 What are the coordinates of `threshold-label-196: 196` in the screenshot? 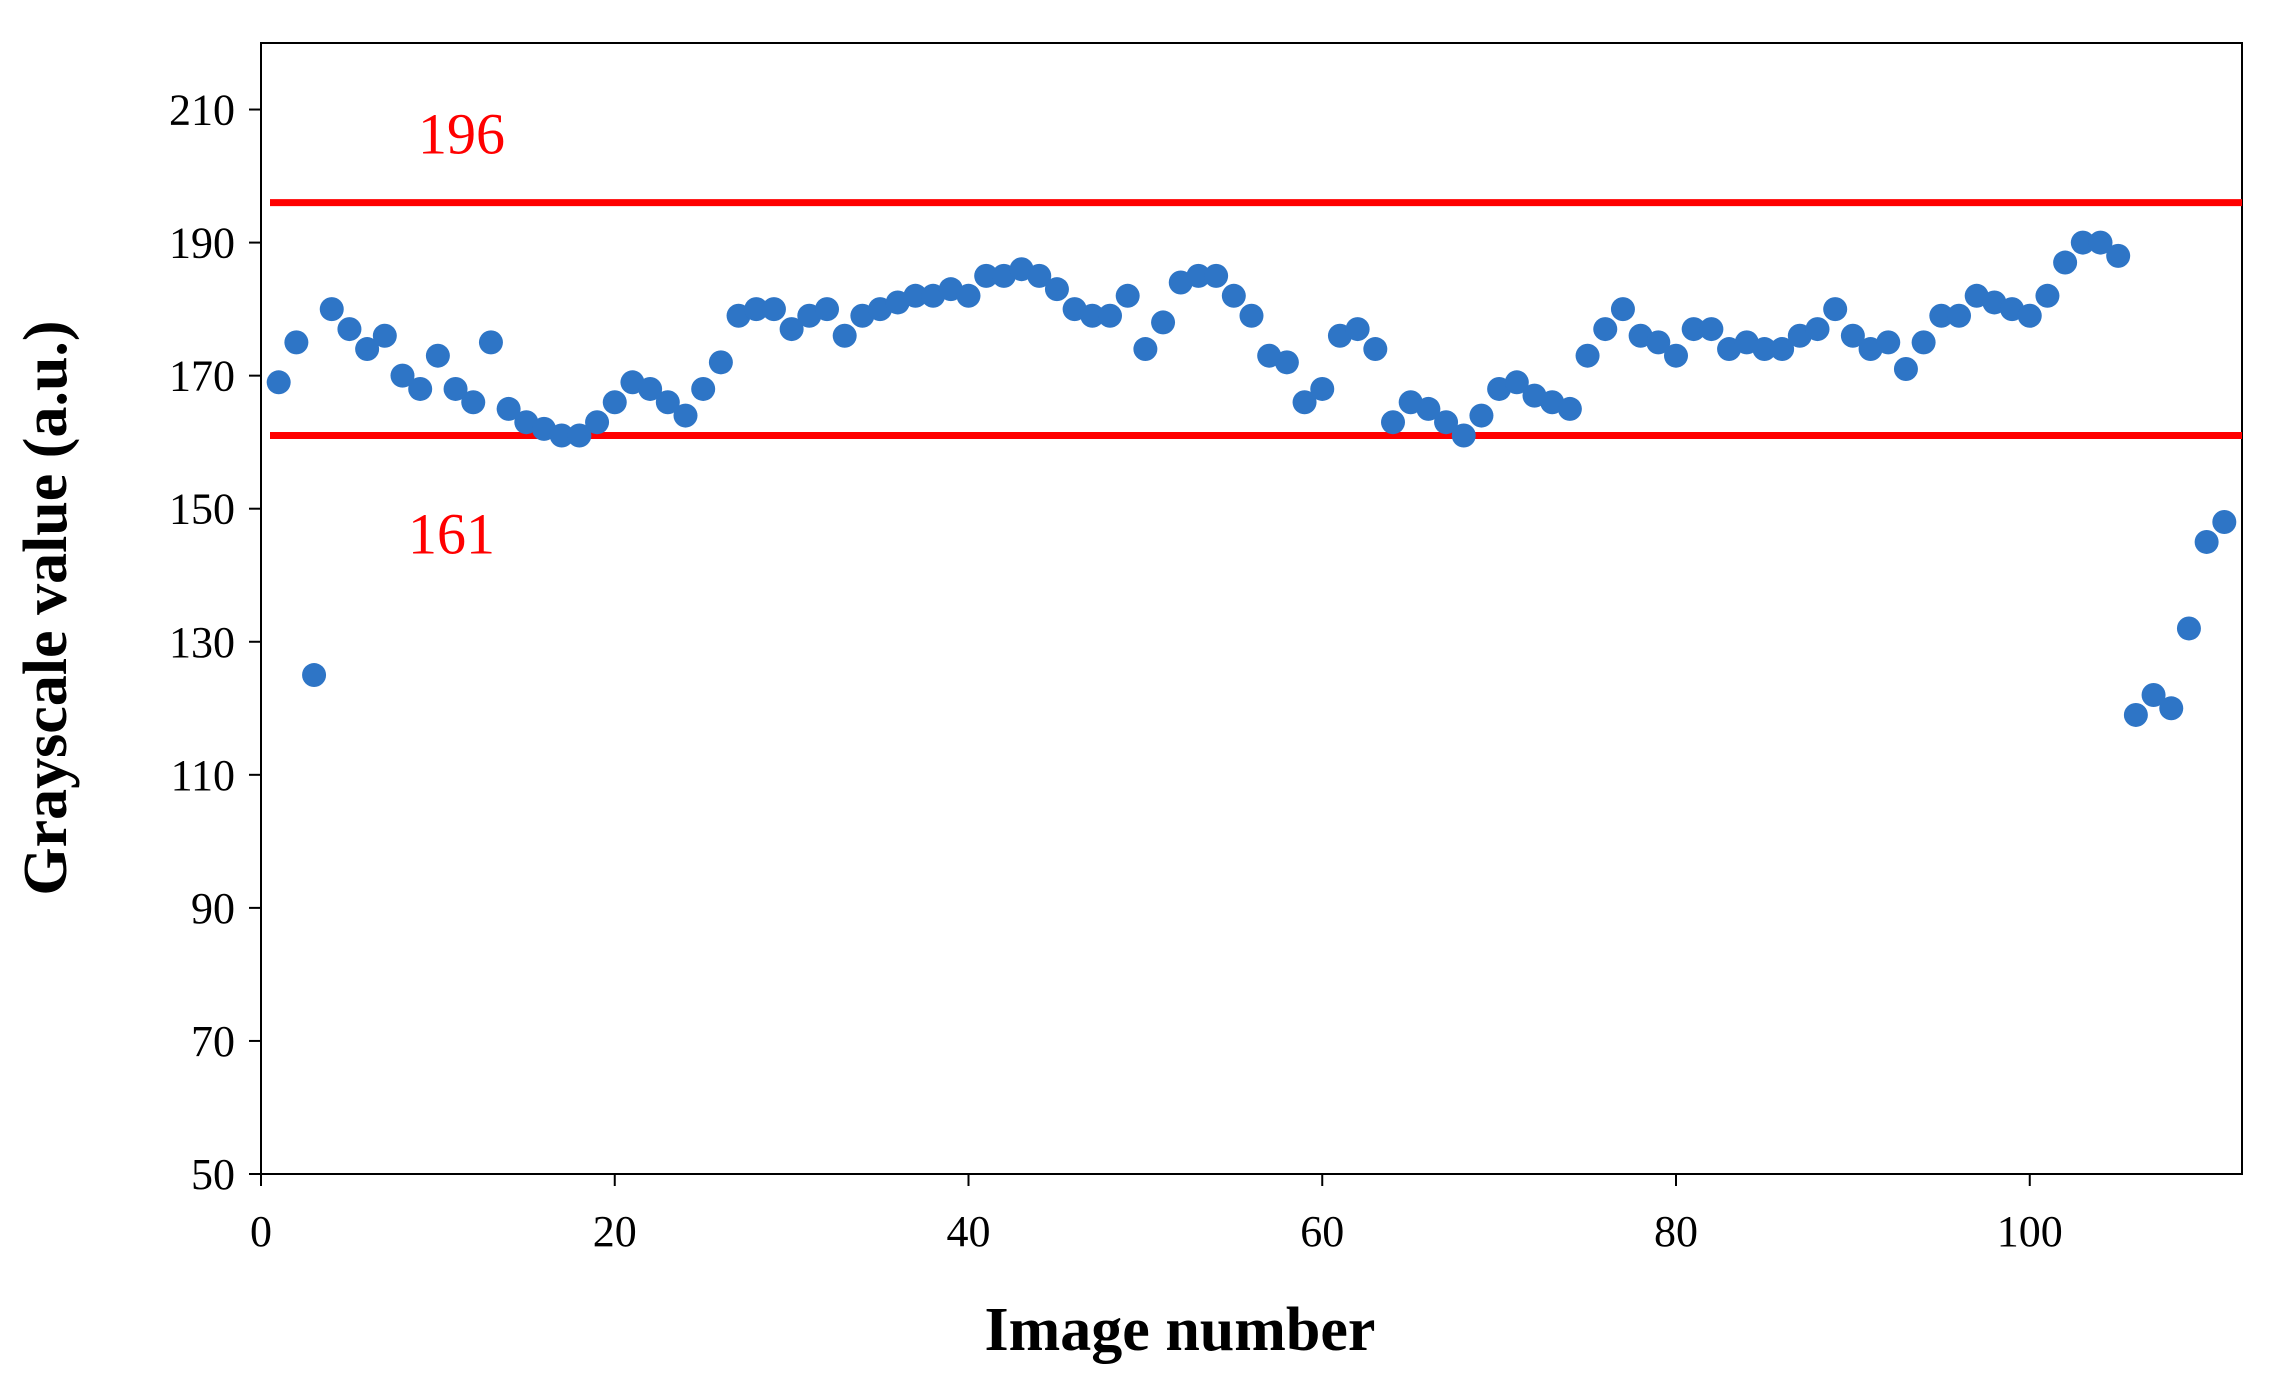 It's located at (461, 134).